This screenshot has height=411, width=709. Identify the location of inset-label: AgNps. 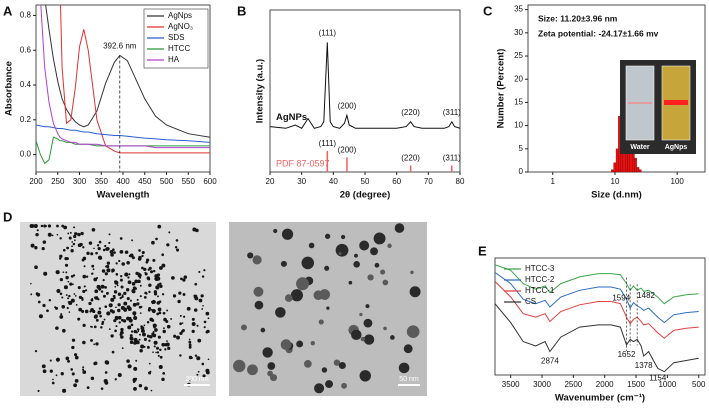
(676, 147).